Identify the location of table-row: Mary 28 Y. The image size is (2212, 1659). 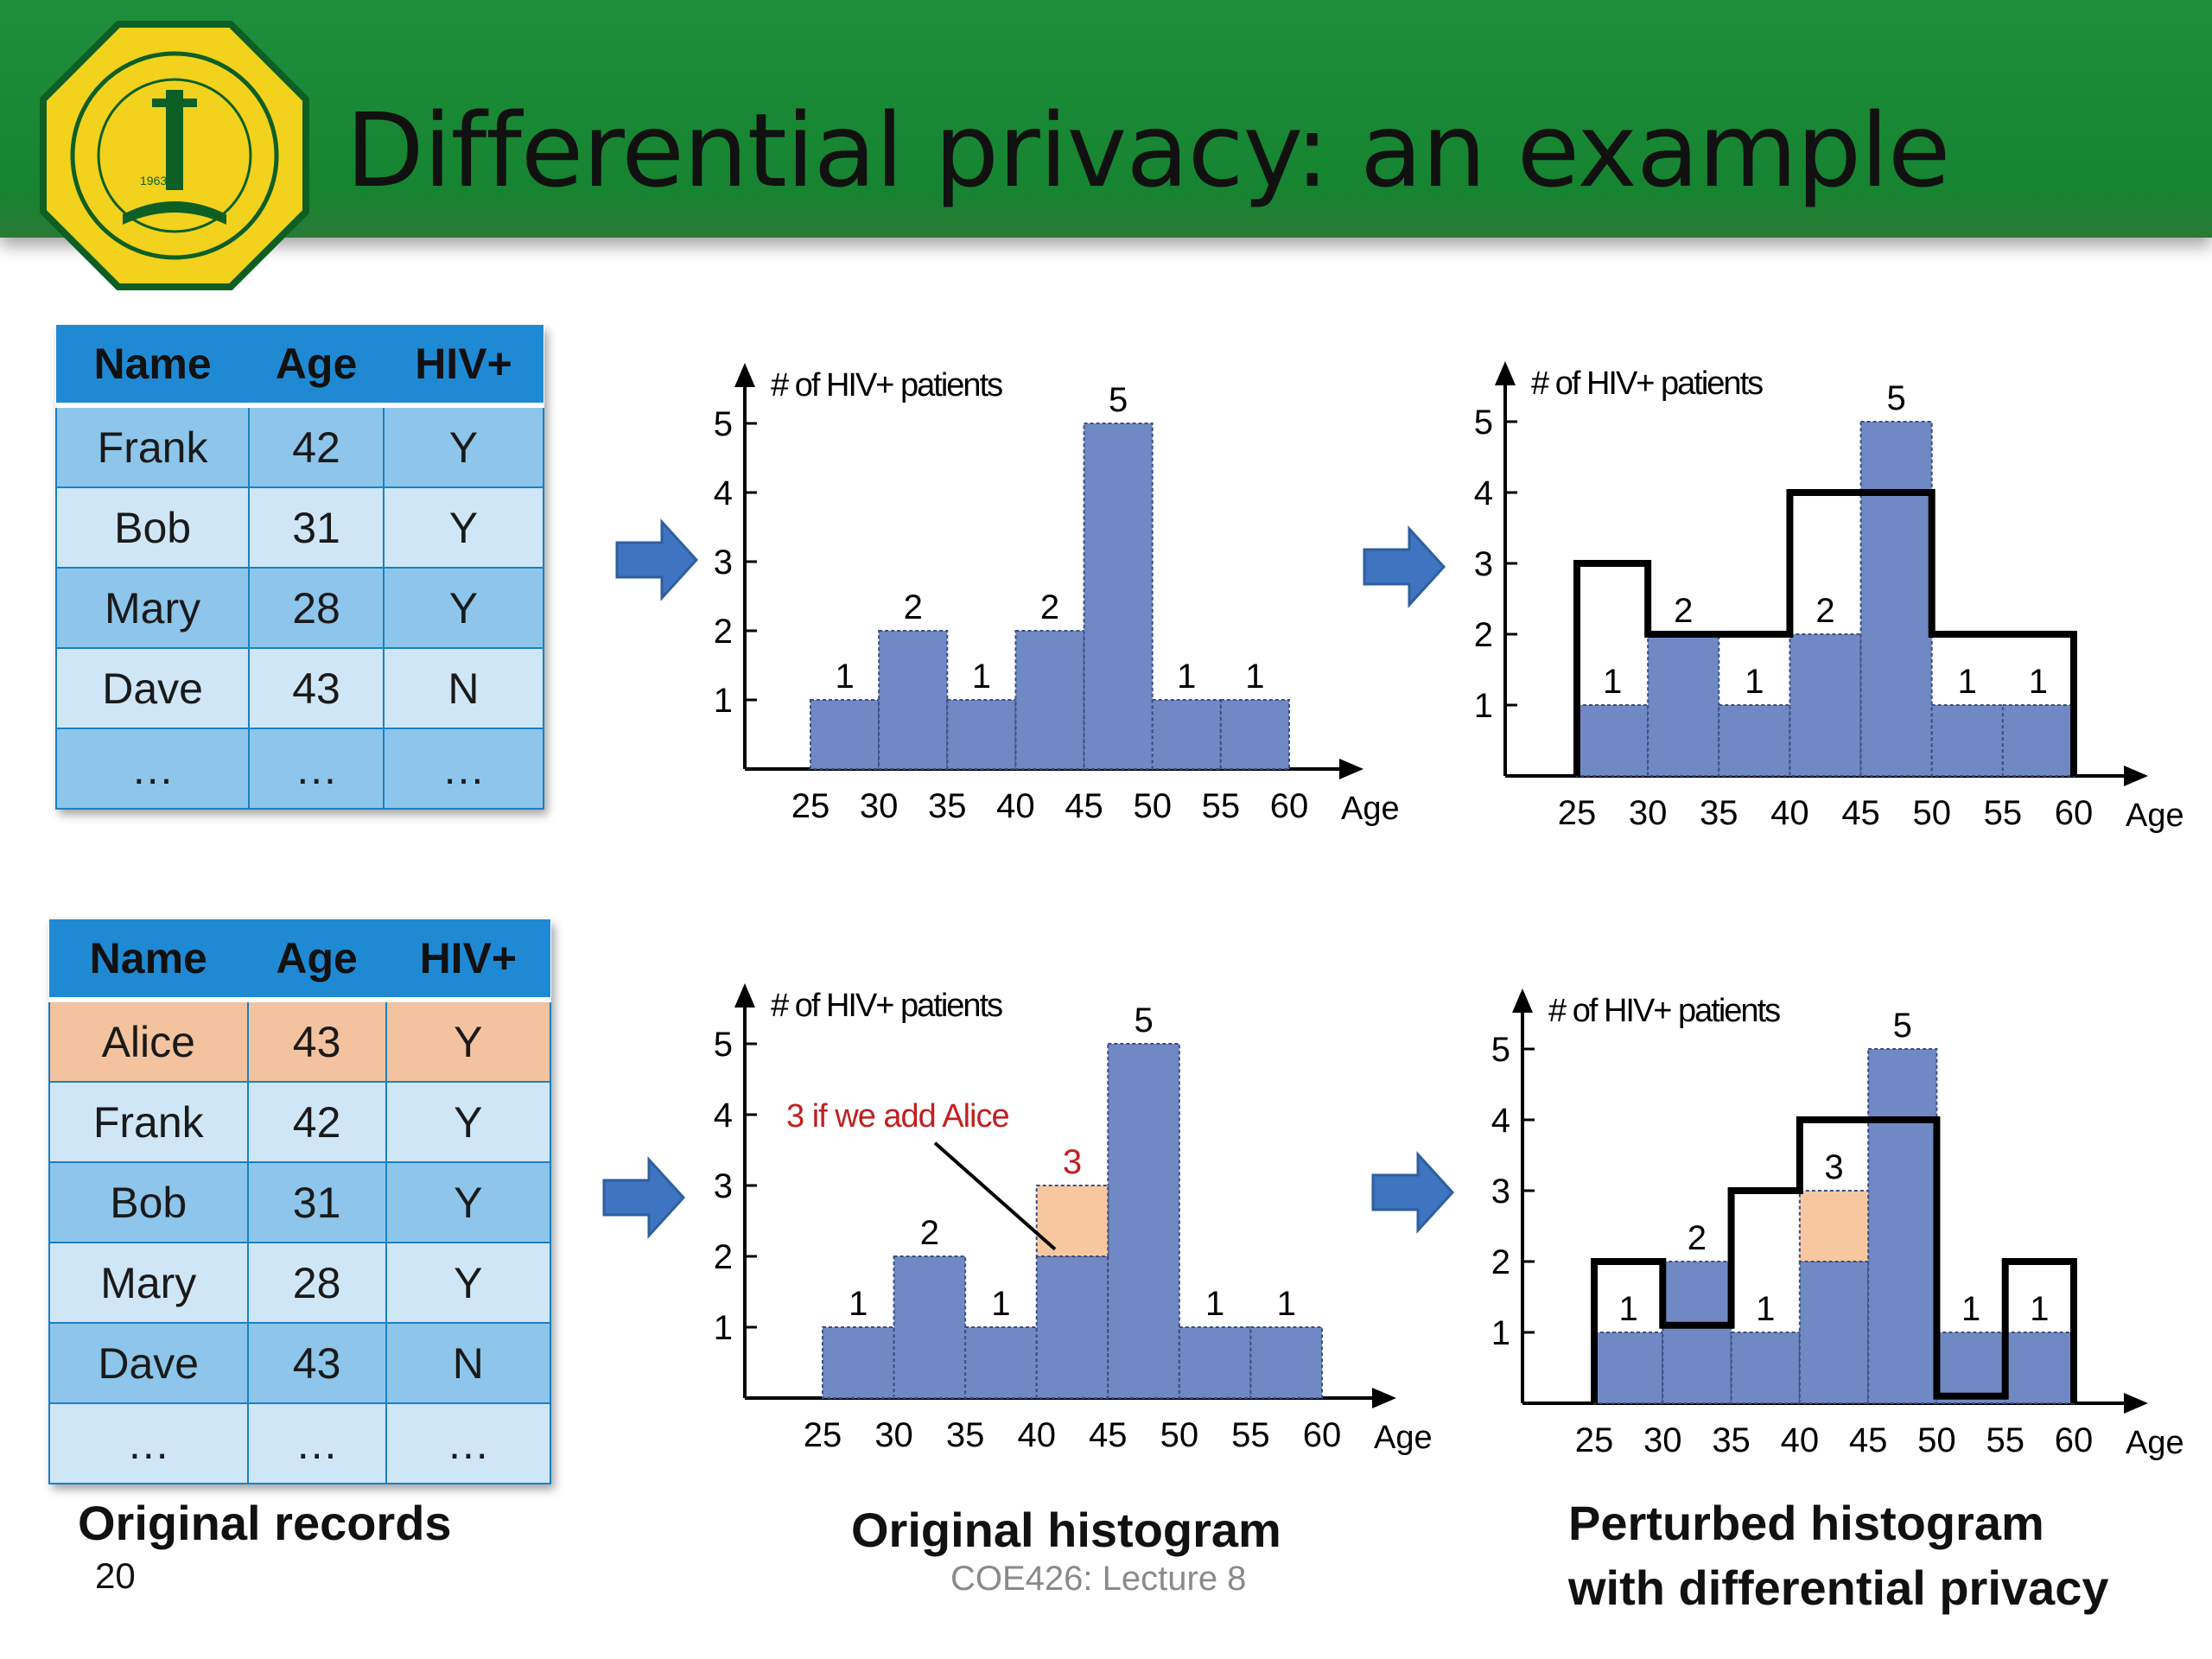
(299, 608).